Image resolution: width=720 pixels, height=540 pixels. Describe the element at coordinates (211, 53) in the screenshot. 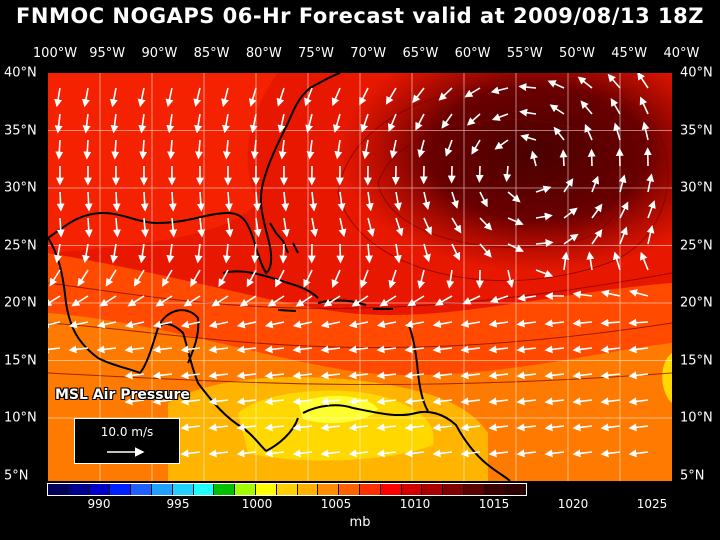

I see `longitude-label: 85°W` at that location.